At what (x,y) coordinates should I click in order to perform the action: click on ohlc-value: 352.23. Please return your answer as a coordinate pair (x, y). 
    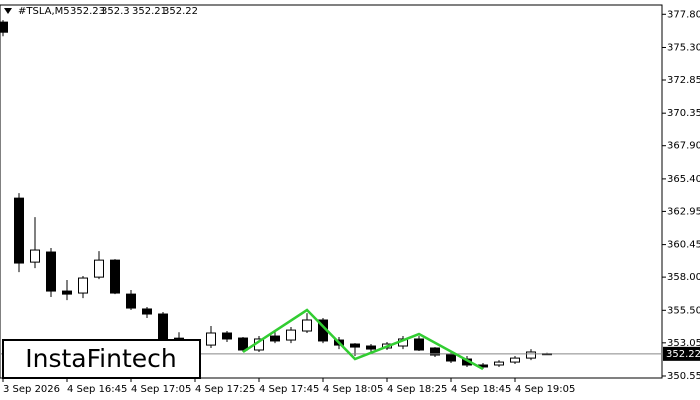
    Looking at the image, I should click on (87, 11).